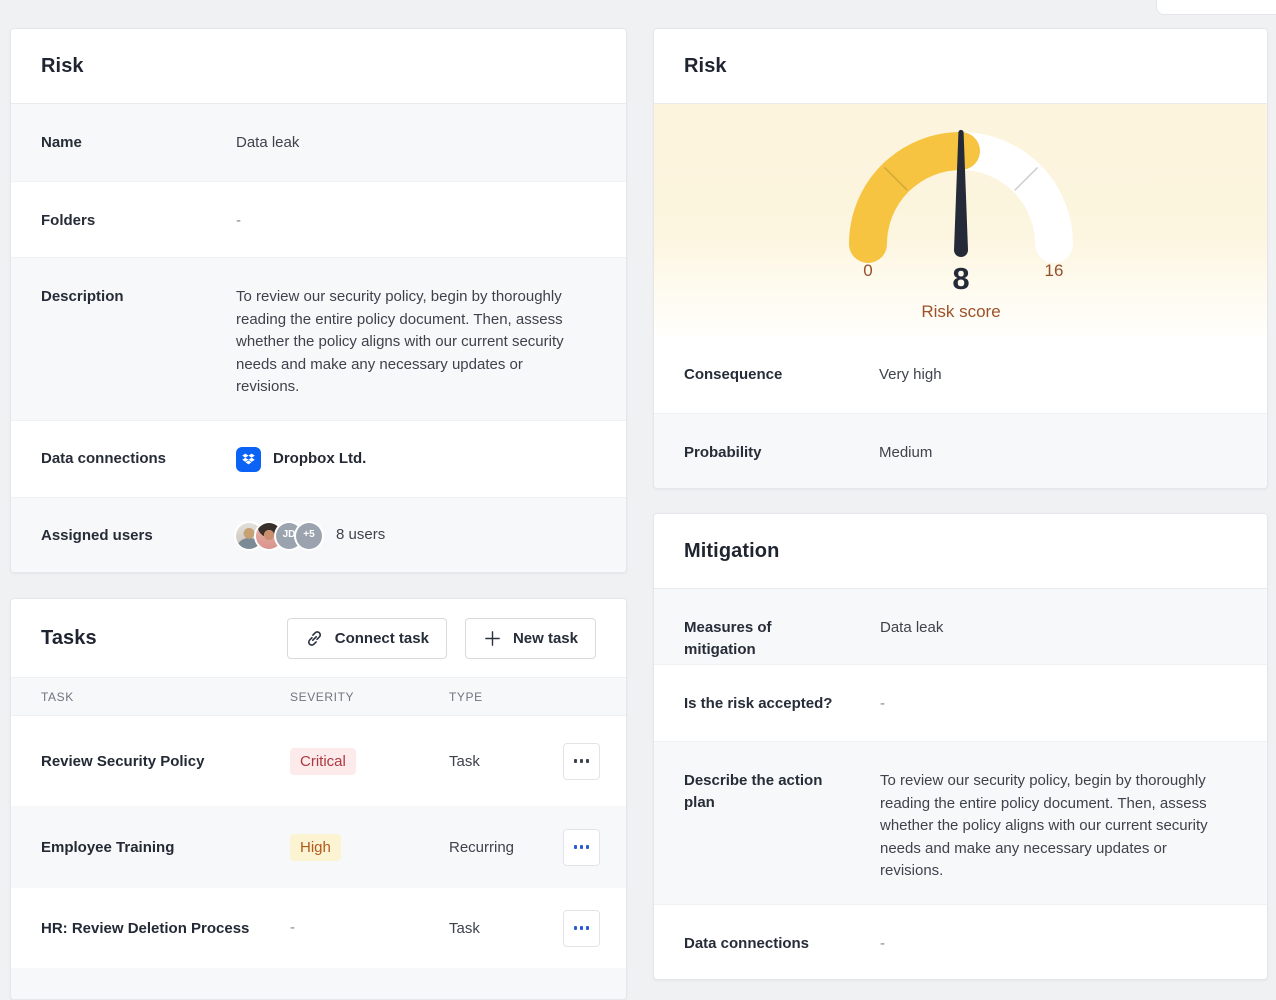 The height and width of the screenshot is (1000, 1276). Describe the element at coordinates (492, 638) in the screenshot. I see `plus-icon` at that location.